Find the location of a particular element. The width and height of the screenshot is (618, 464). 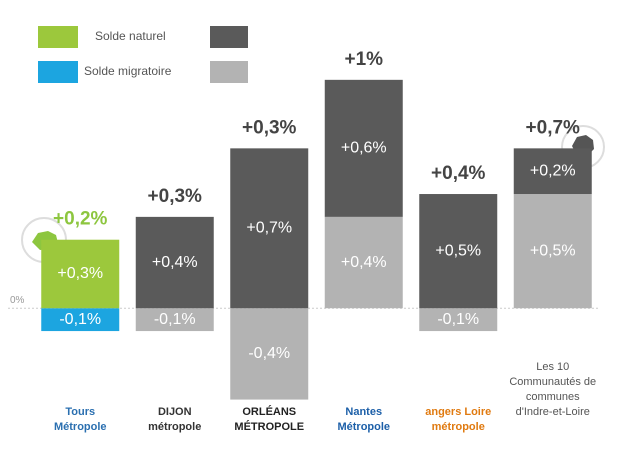

value-label: +0,6% is located at coordinates (364, 148).